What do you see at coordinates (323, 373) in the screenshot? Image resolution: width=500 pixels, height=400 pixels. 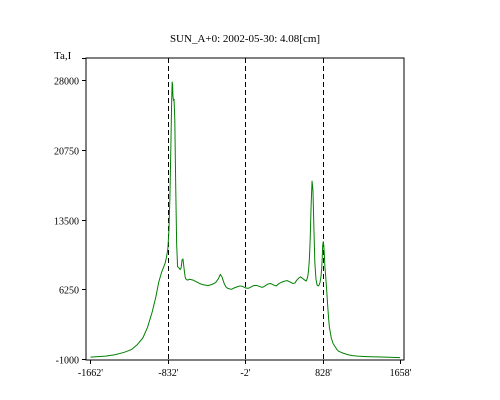 I see `x-tick-label-3: 828'` at bounding box center [323, 373].